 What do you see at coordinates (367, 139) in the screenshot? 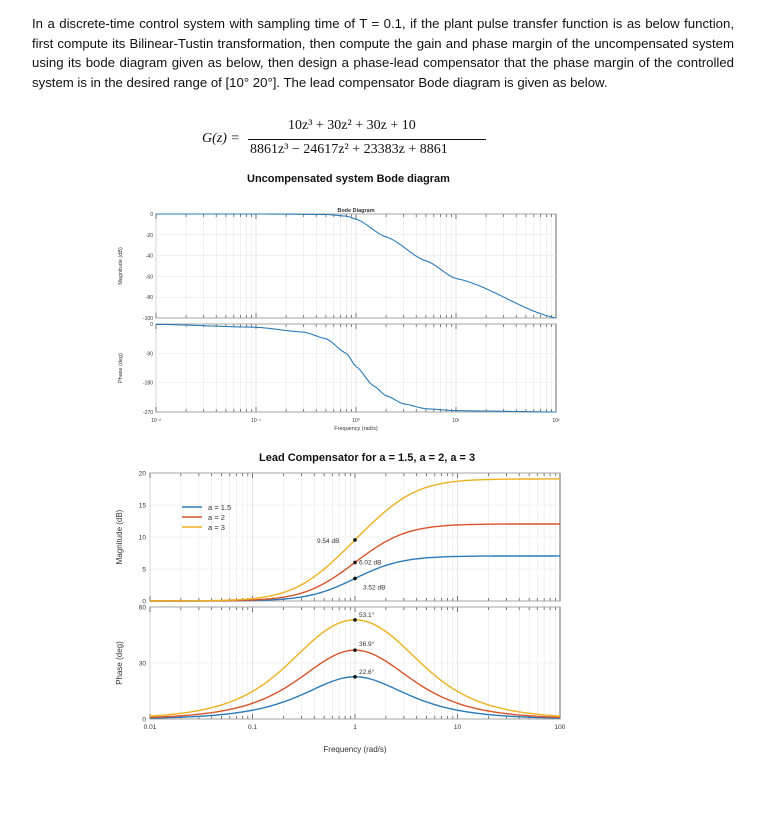
I see `fraction-bar` at bounding box center [367, 139].